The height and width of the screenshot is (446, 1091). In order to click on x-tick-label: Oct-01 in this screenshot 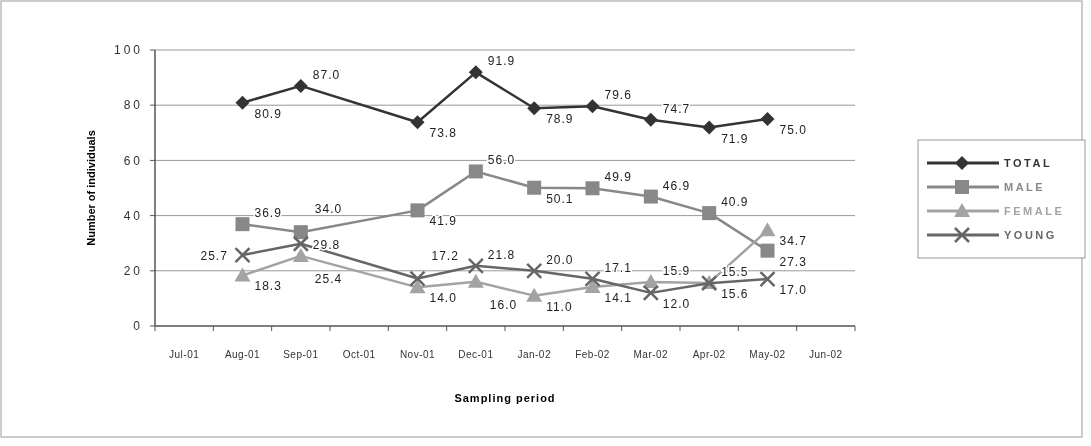, I will do `click(359, 354)`.